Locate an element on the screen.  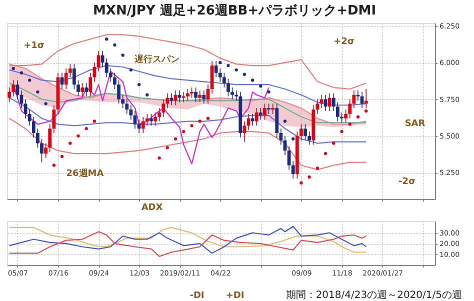
text: -DI is located at coordinates (197, 296).